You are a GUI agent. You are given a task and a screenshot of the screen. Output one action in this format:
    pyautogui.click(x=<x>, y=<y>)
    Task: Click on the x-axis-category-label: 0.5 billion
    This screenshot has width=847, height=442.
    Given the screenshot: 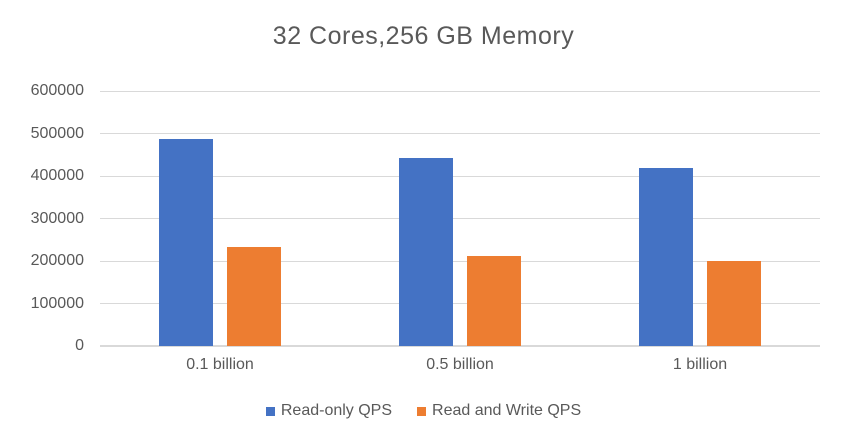 What is the action you would take?
    pyautogui.click(x=460, y=364)
    